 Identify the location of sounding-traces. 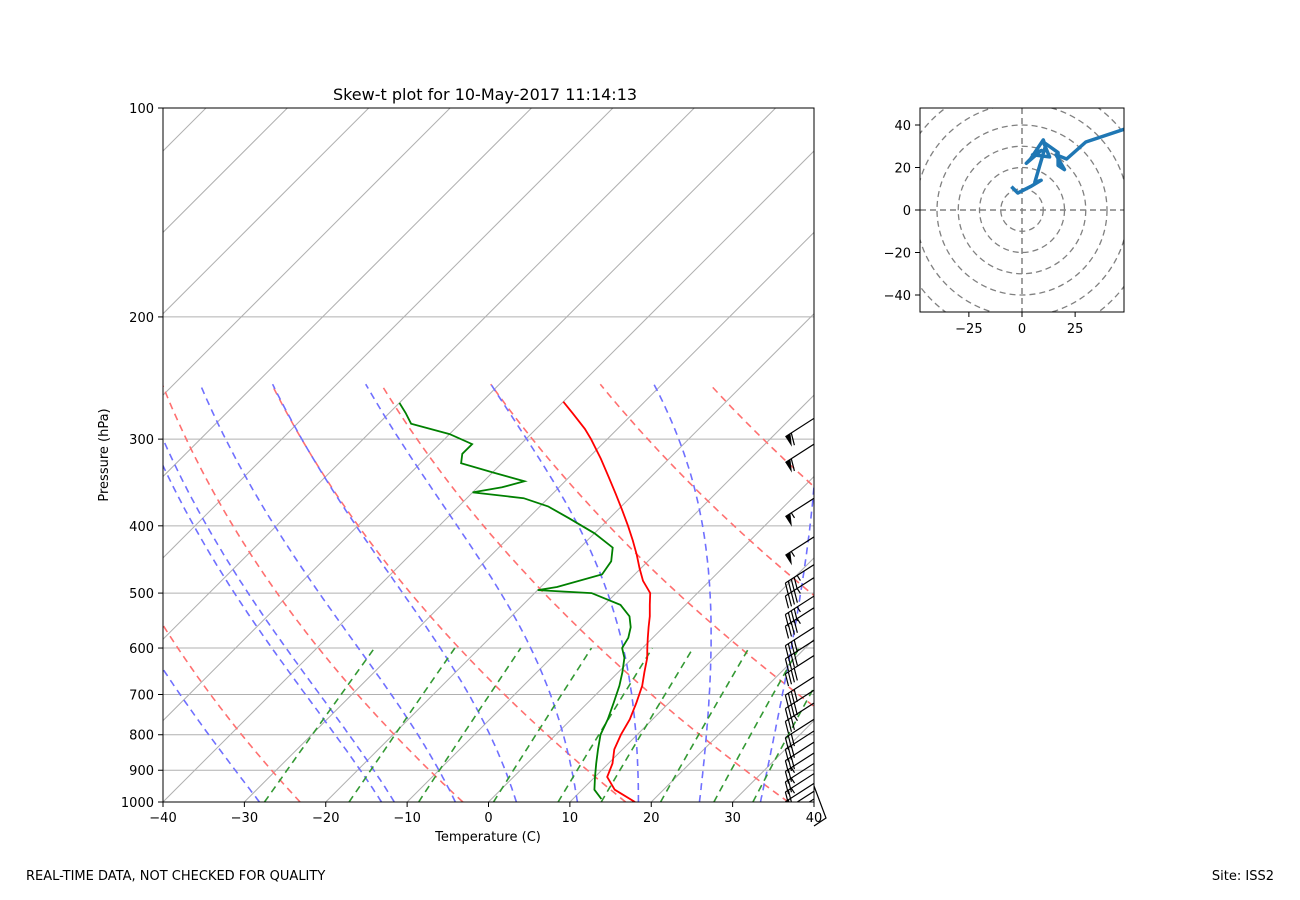
(525, 601).